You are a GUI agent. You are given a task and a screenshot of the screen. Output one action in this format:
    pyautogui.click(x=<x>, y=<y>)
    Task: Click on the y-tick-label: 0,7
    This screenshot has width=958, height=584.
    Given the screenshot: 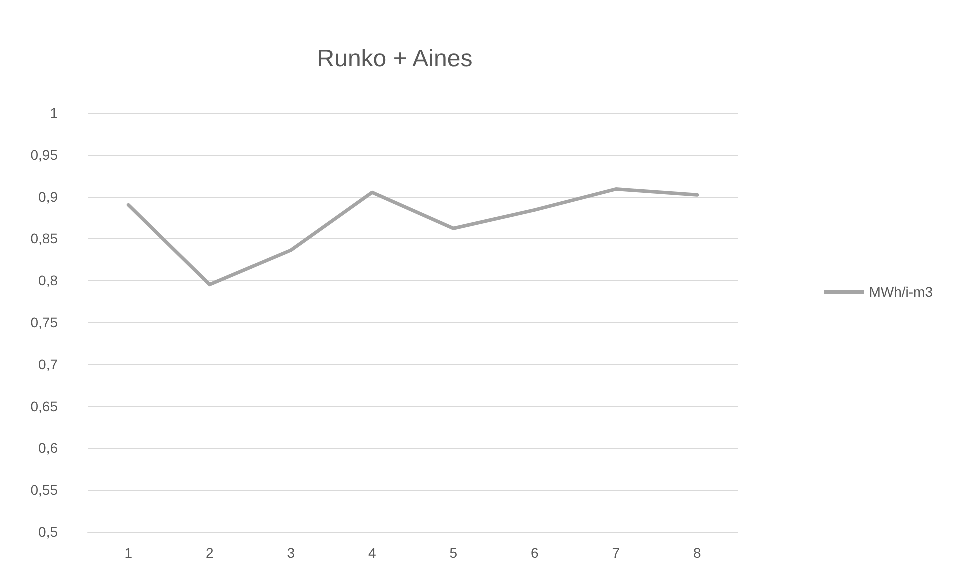 What is the action you would take?
    pyautogui.click(x=48, y=364)
    